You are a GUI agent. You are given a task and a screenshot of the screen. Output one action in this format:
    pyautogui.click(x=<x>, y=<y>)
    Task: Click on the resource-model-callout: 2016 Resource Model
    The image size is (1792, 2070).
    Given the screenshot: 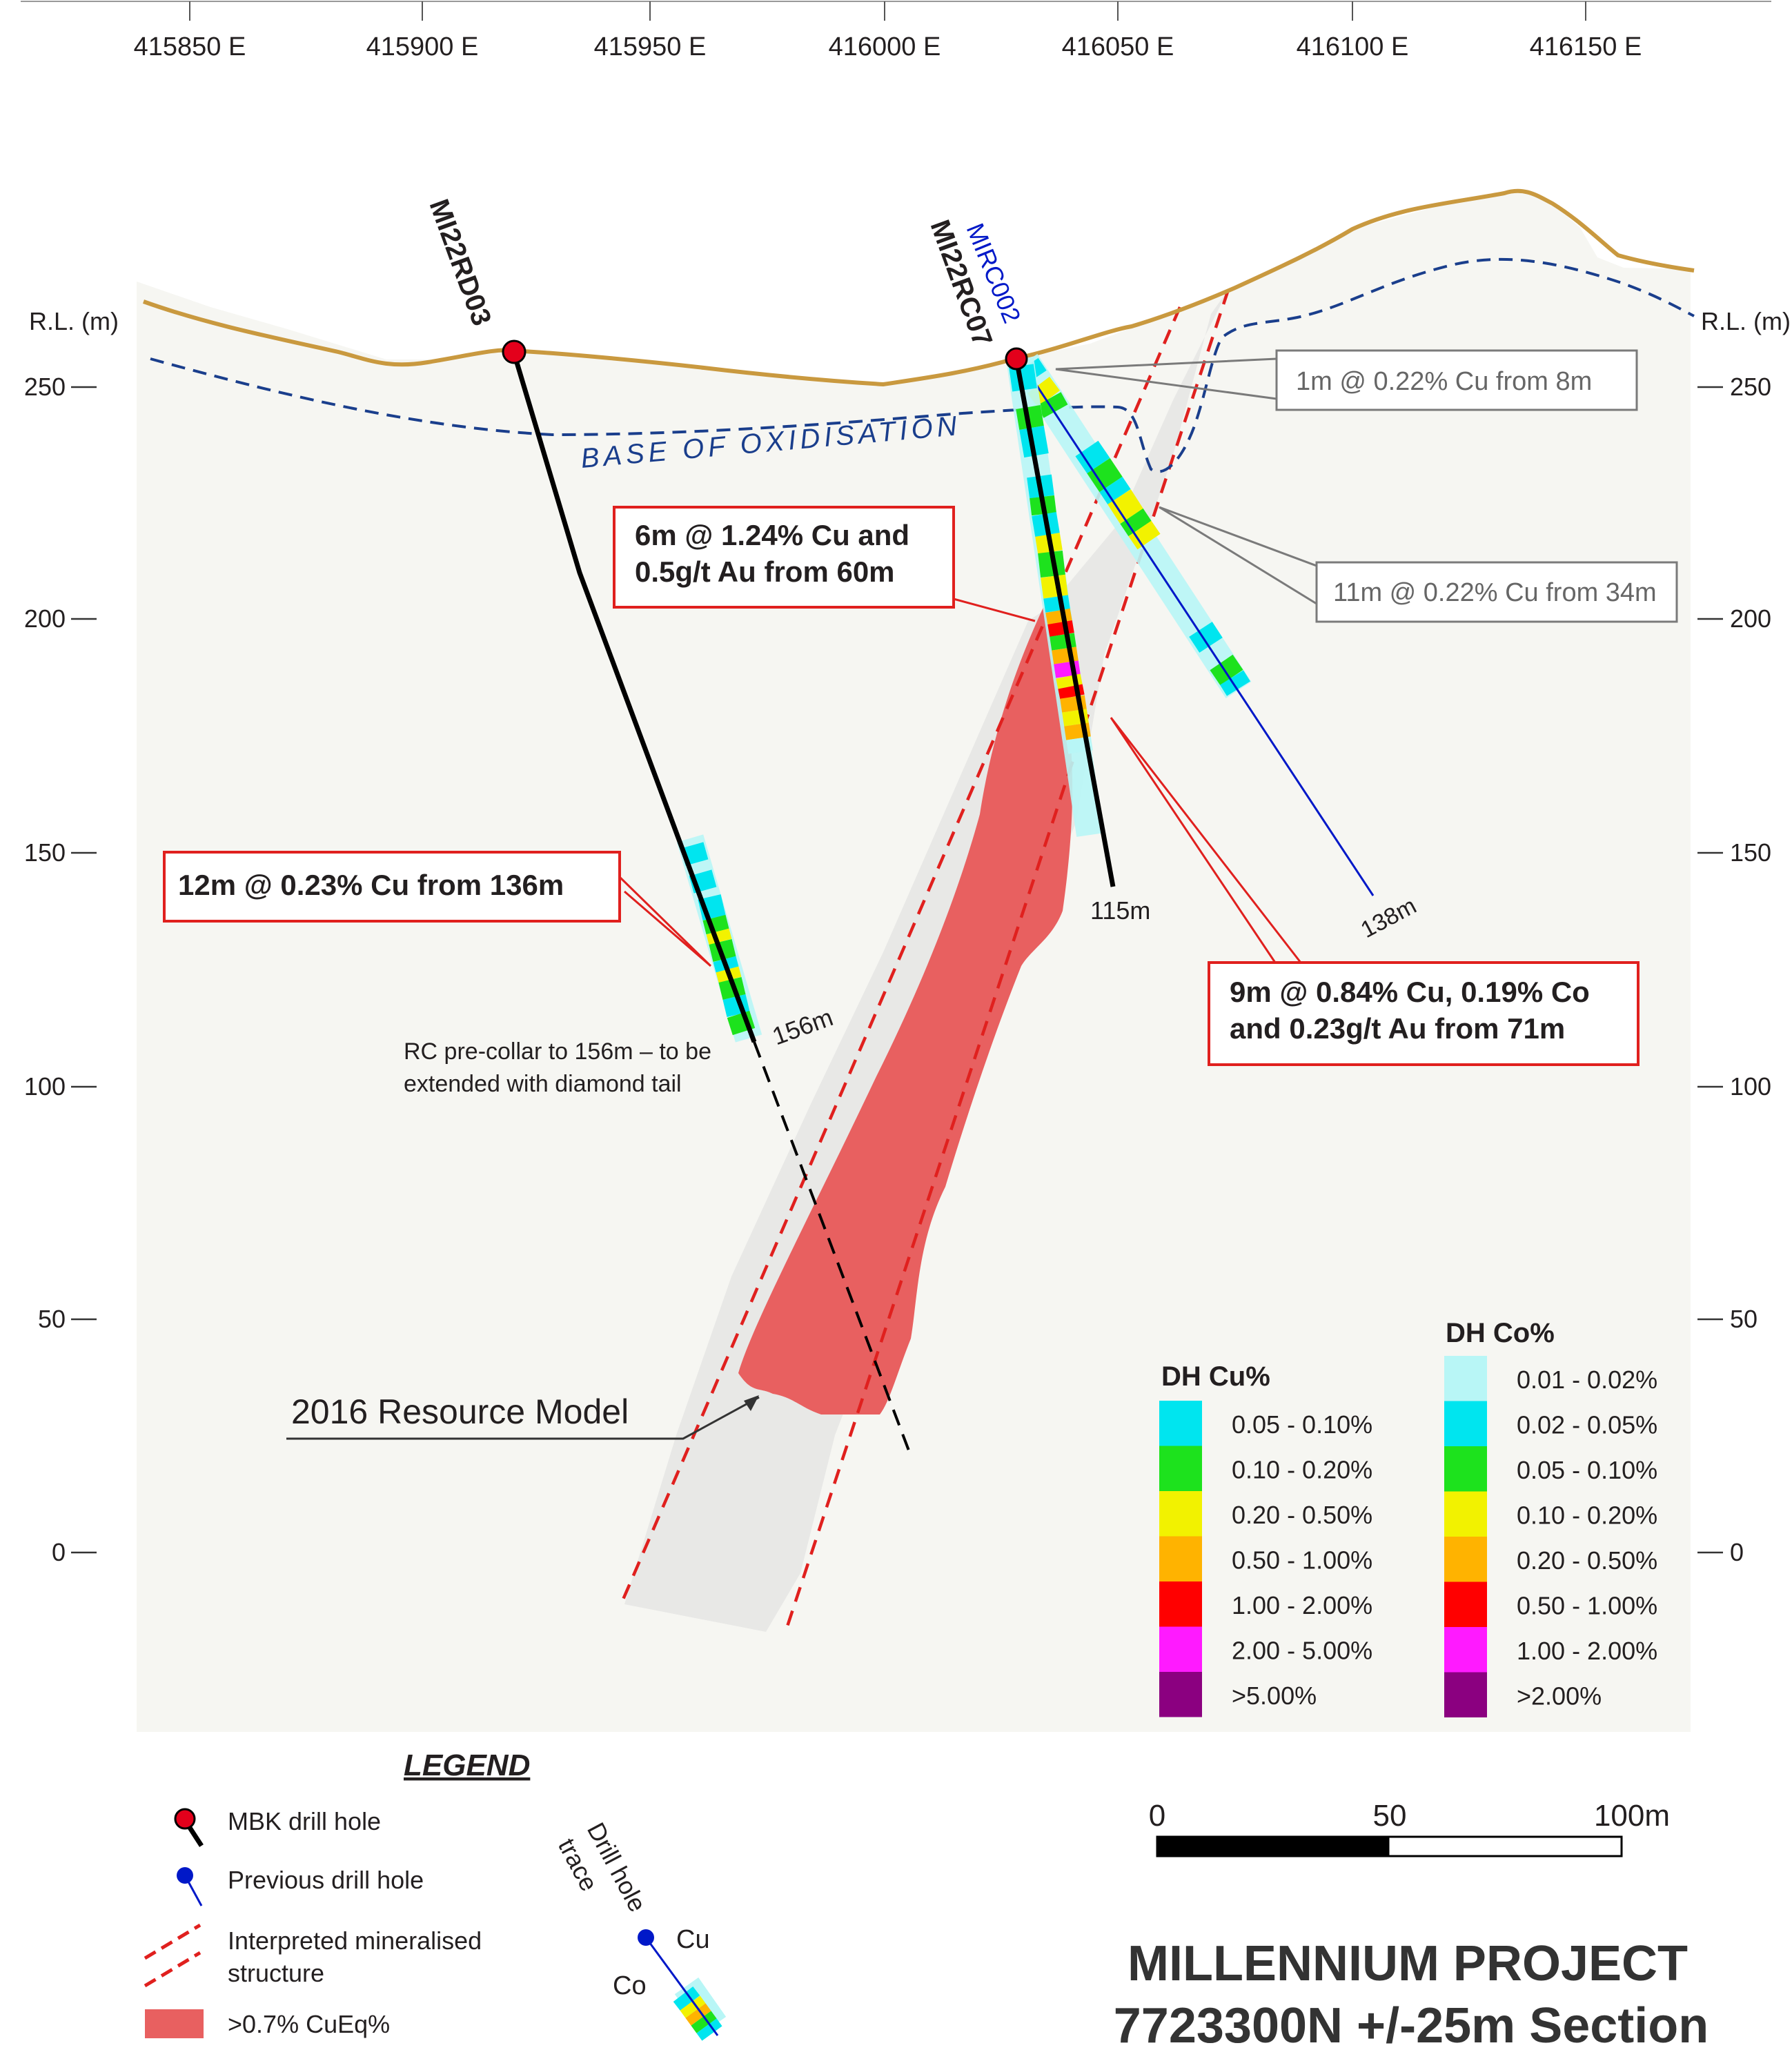 What is the action you would take?
    pyautogui.click(x=523, y=1416)
    